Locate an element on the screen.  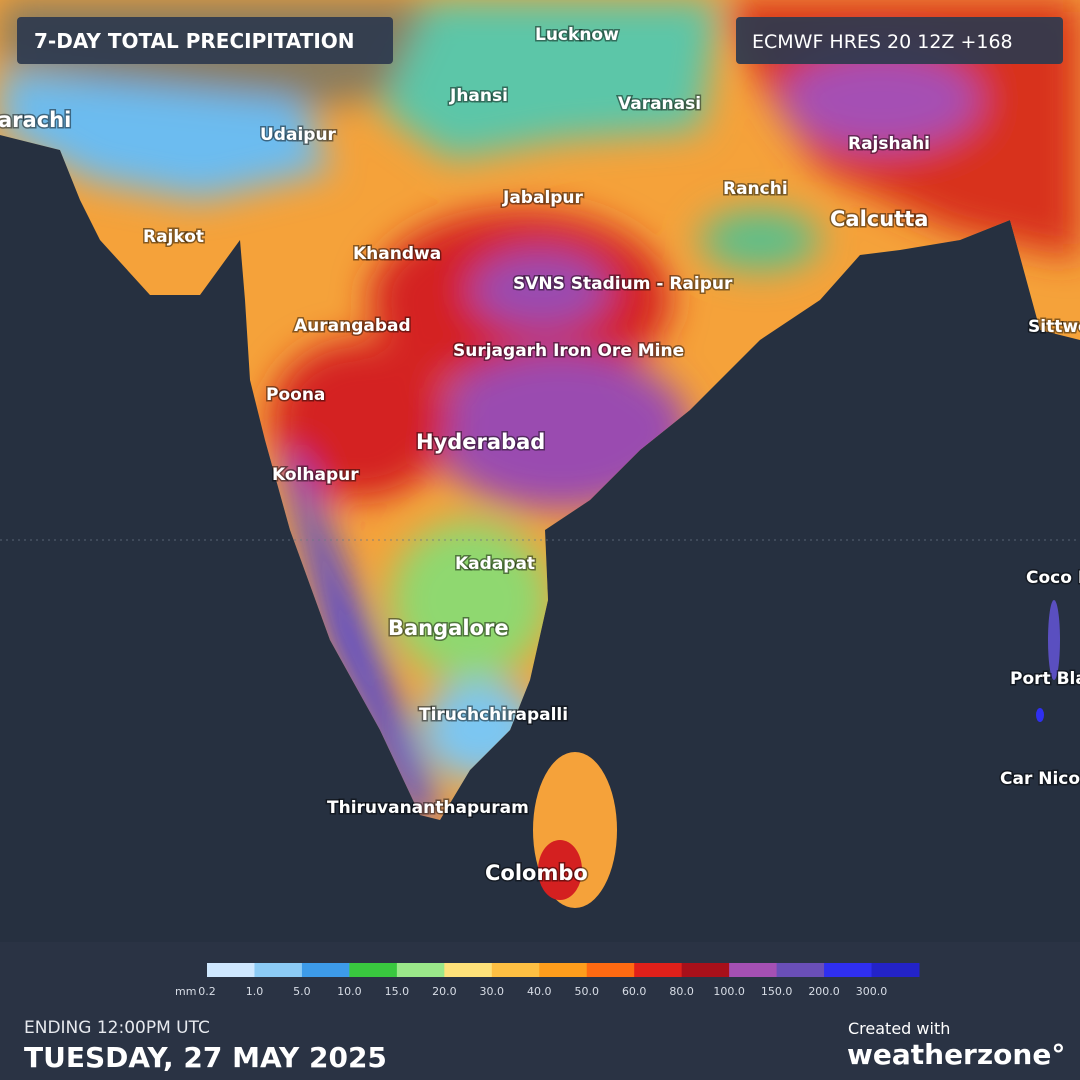
place: SVNS Stadium - Raipur is located at coordinates (623, 284).